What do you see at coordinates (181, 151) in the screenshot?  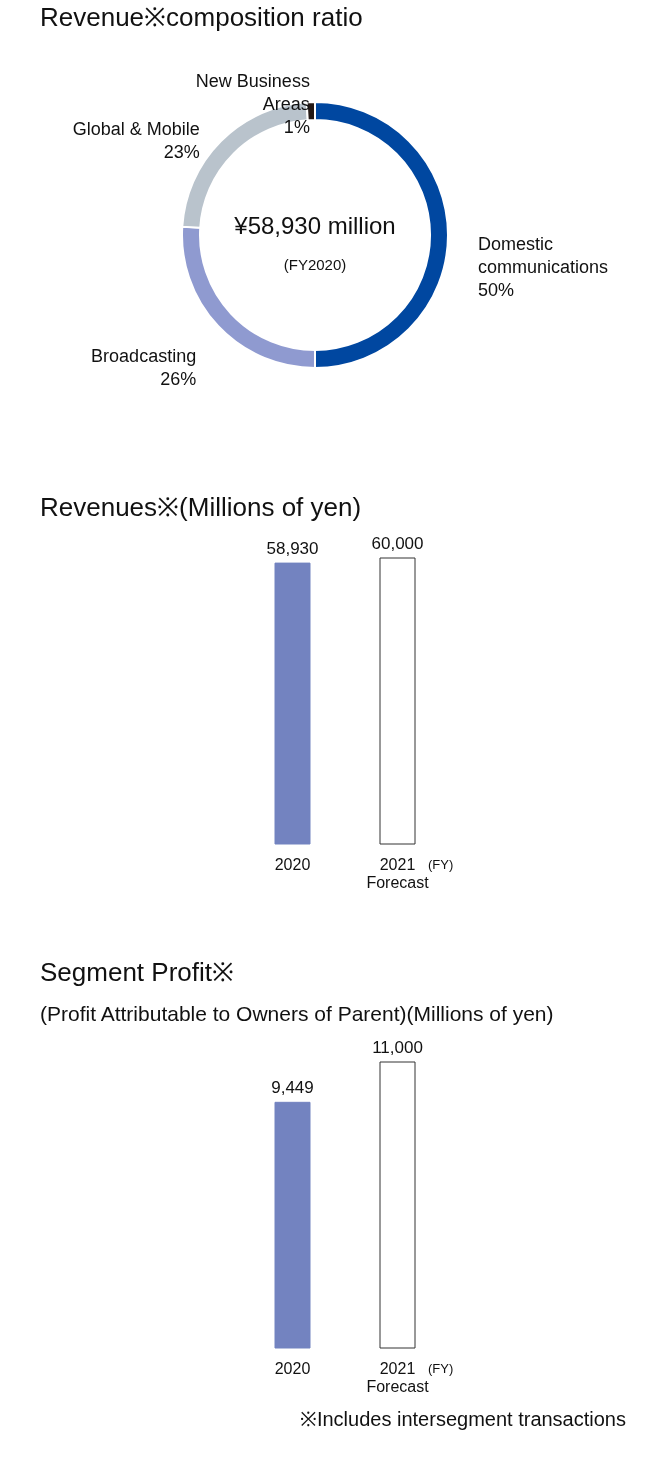 I see `data-label: 23%` at bounding box center [181, 151].